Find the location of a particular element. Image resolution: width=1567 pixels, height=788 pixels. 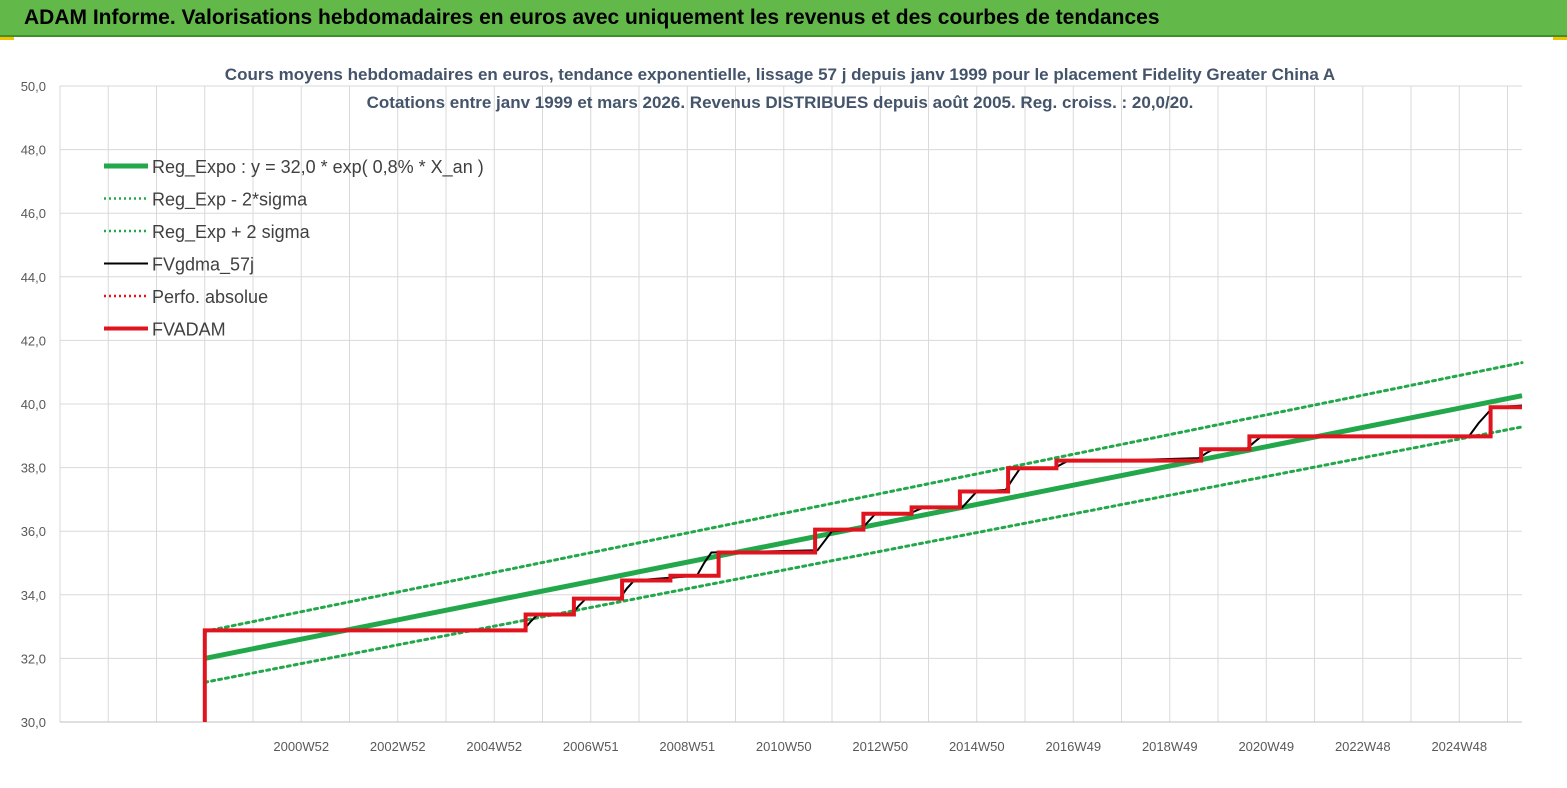

x-tick-label: 2016W49 is located at coordinates (1073, 746).